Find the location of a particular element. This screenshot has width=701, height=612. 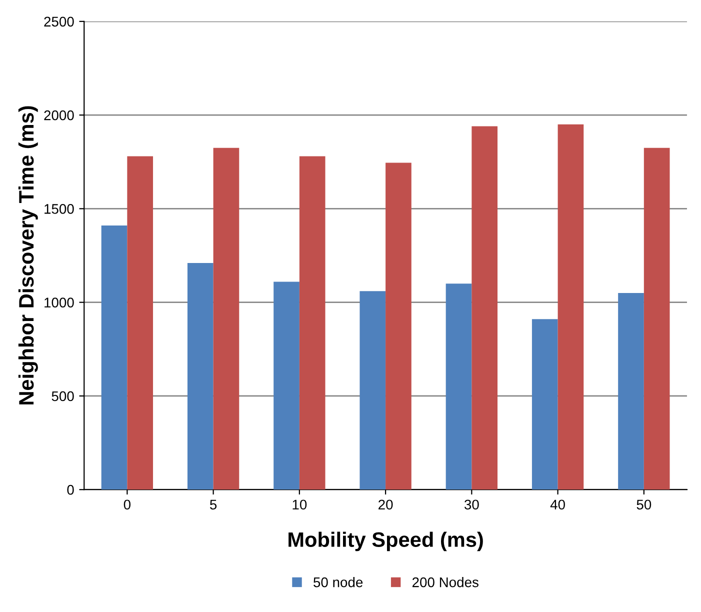

legend-label: 50 node is located at coordinates (338, 582).